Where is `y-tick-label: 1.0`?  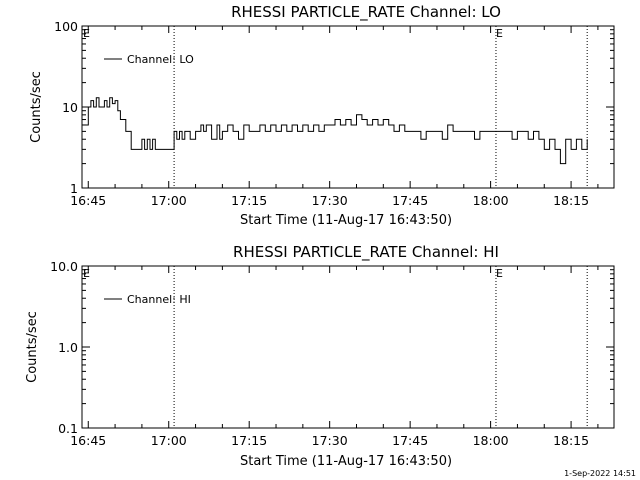
y-tick-label: 1.0 is located at coordinates (68, 347).